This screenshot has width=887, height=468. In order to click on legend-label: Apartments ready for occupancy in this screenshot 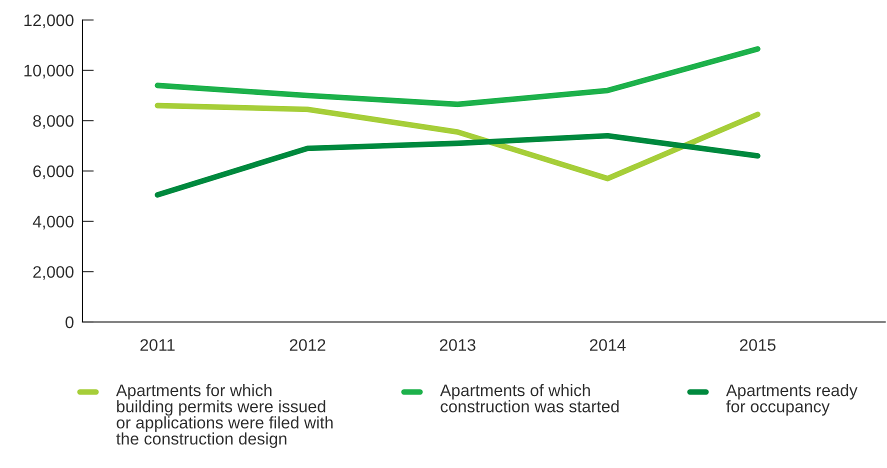, I will do `click(792, 400)`.